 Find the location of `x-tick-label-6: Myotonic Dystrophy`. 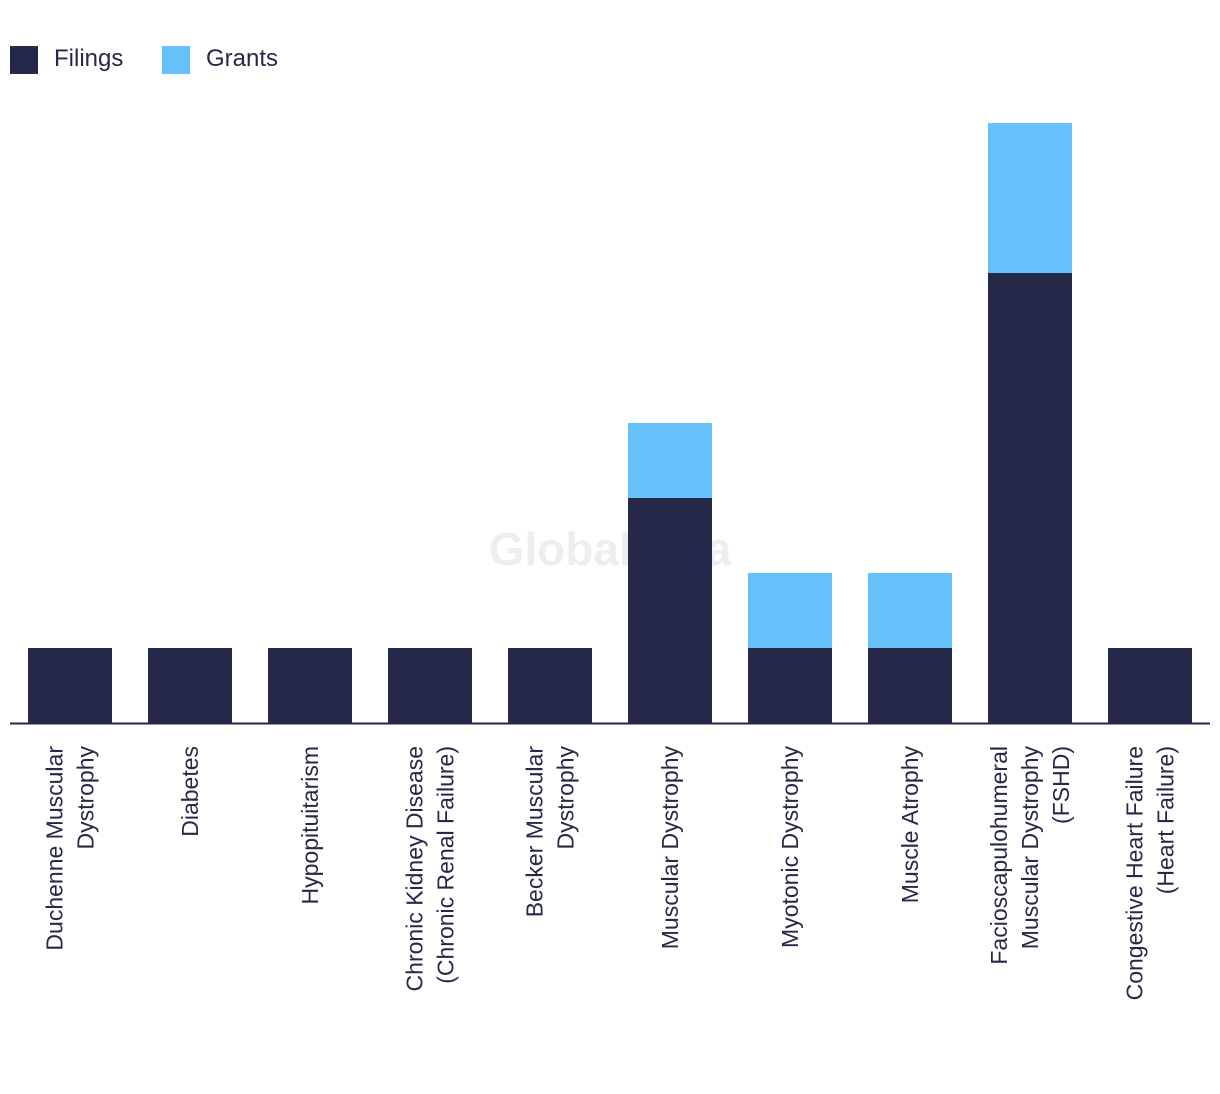

x-tick-label-6: Myotonic Dystrophy is located at coordinates (790, 847).